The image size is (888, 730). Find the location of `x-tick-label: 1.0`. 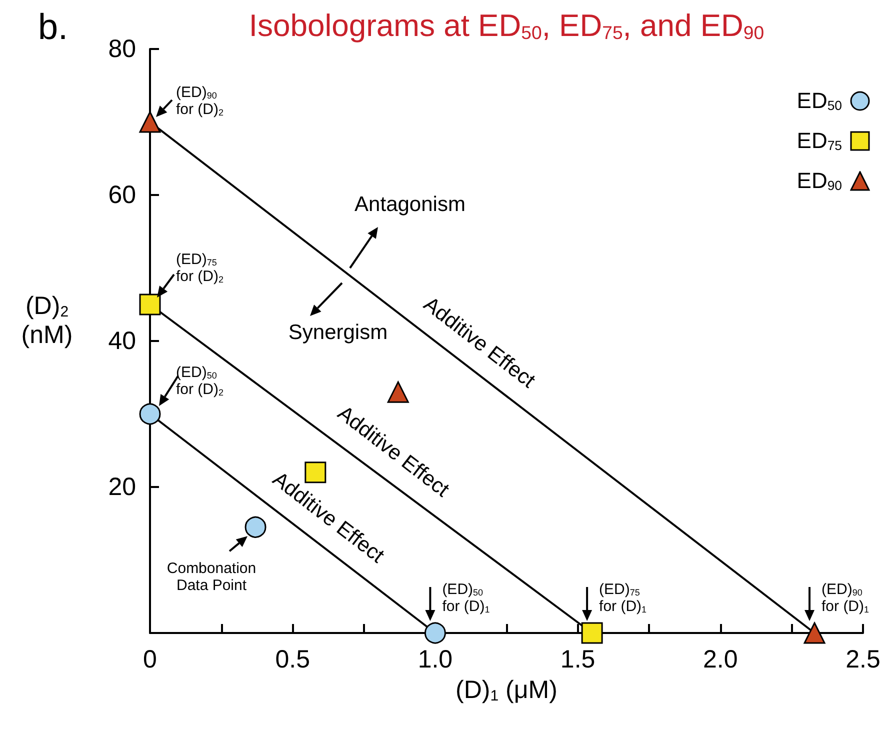

x-tick-label: 1.0 is located at coordinates (435, 660).